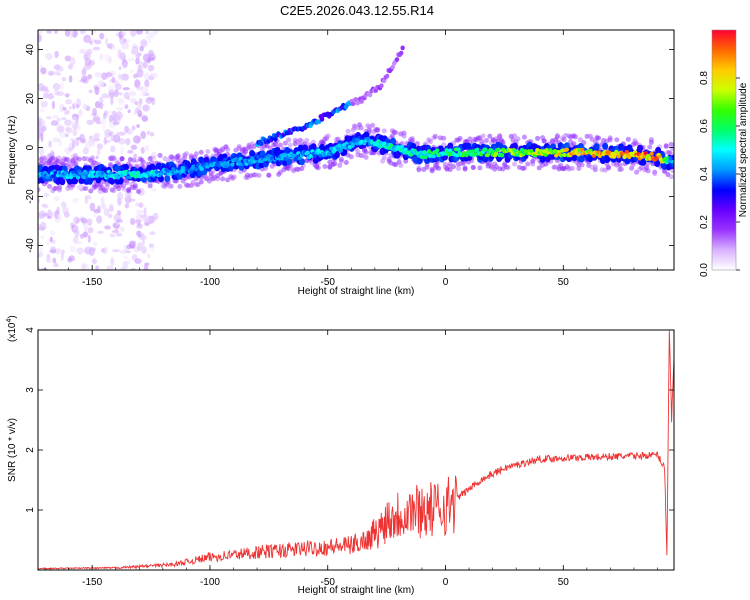 The image size is (750, 600). I want to click on snr-scale-label: (x104), so click(12, 328).